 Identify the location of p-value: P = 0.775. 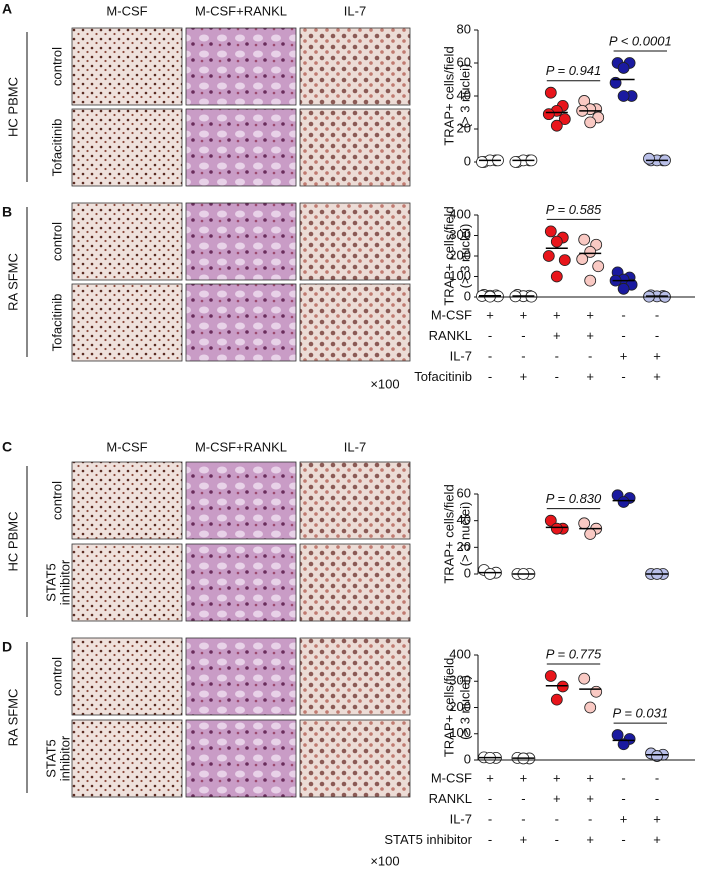
(574, 653).